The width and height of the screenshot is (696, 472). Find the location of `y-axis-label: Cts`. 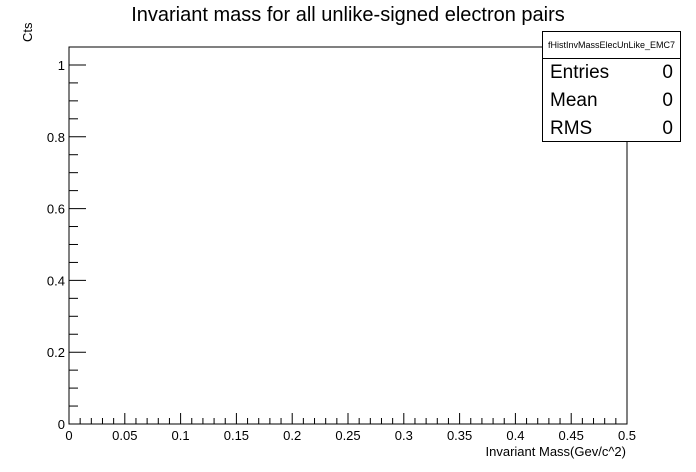

y-axis-label: Cts is located at coordinates (27, 32).